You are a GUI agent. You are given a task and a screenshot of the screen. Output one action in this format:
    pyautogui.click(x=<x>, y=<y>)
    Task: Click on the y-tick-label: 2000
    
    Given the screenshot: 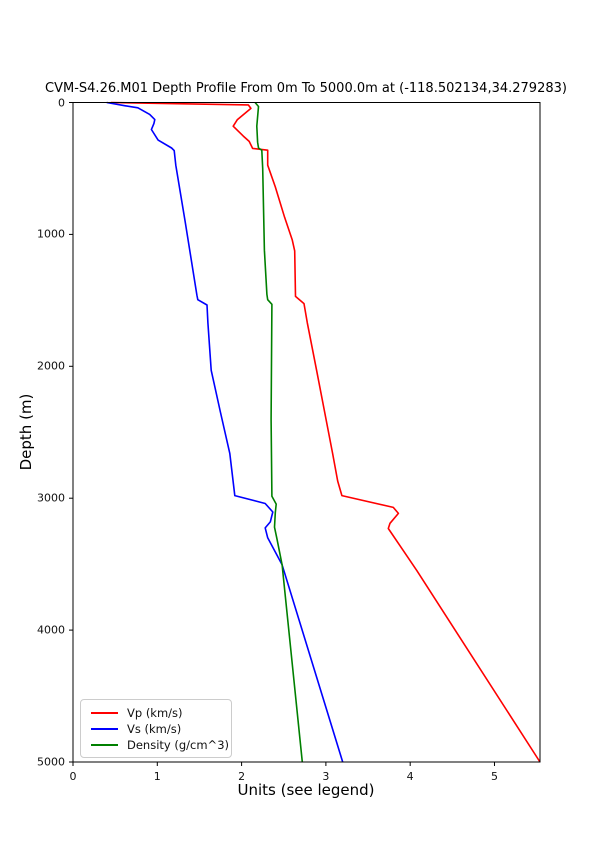 What is the action you would take?
    pyautogui.click(x=51, y=366)
    